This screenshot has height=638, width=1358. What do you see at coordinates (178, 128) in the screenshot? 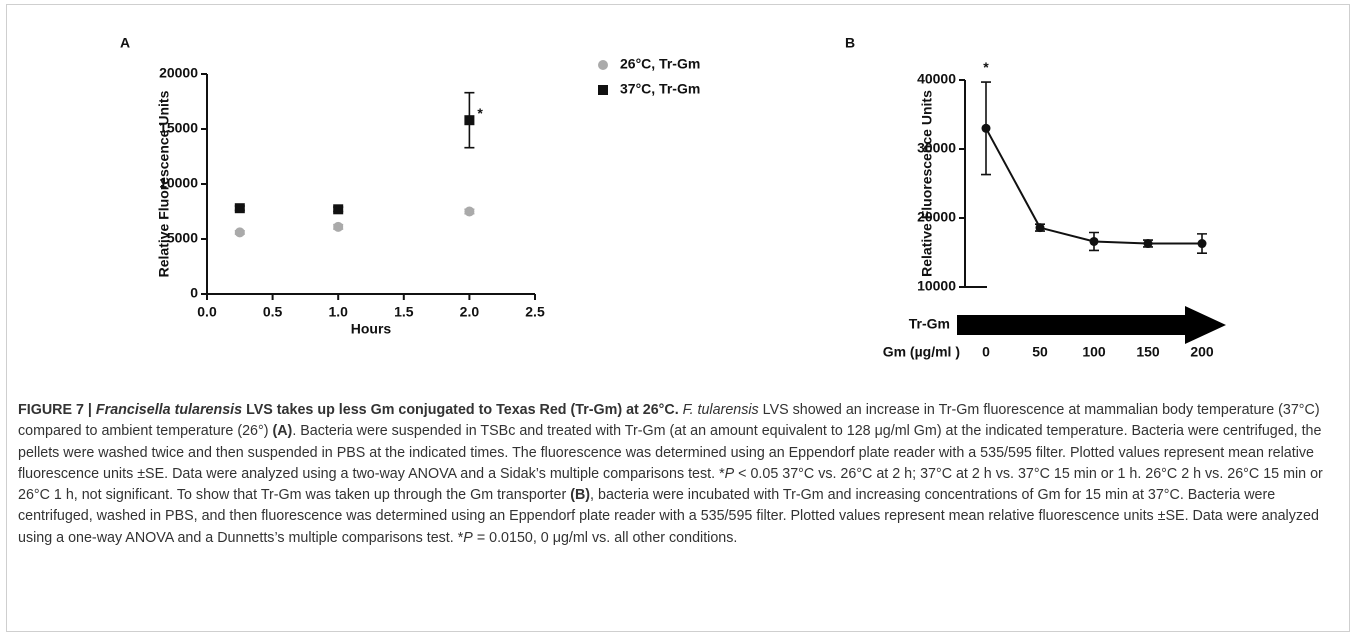
I see `y-tick-label: 15000` at bounding box center [178, 128].